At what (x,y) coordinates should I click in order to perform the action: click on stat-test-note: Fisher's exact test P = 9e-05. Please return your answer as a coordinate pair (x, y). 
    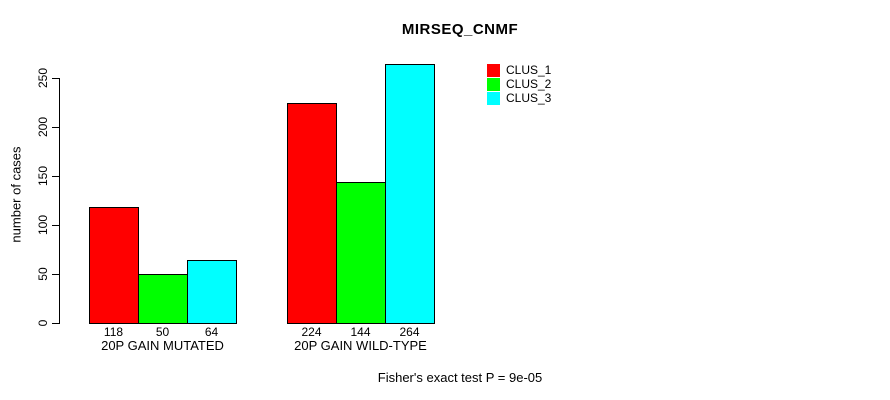
    Looking at the image, I should click on (460, 377).